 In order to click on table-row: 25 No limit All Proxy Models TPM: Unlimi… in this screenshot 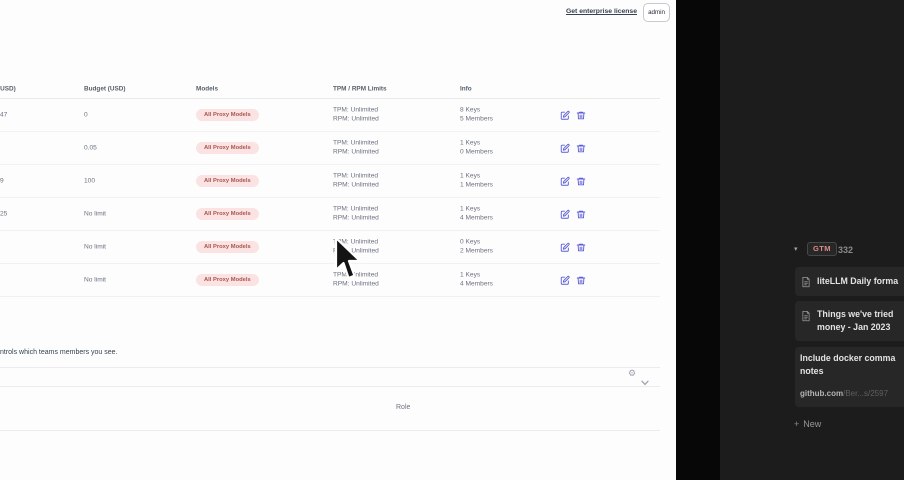, I will do `click(330, 214)`.